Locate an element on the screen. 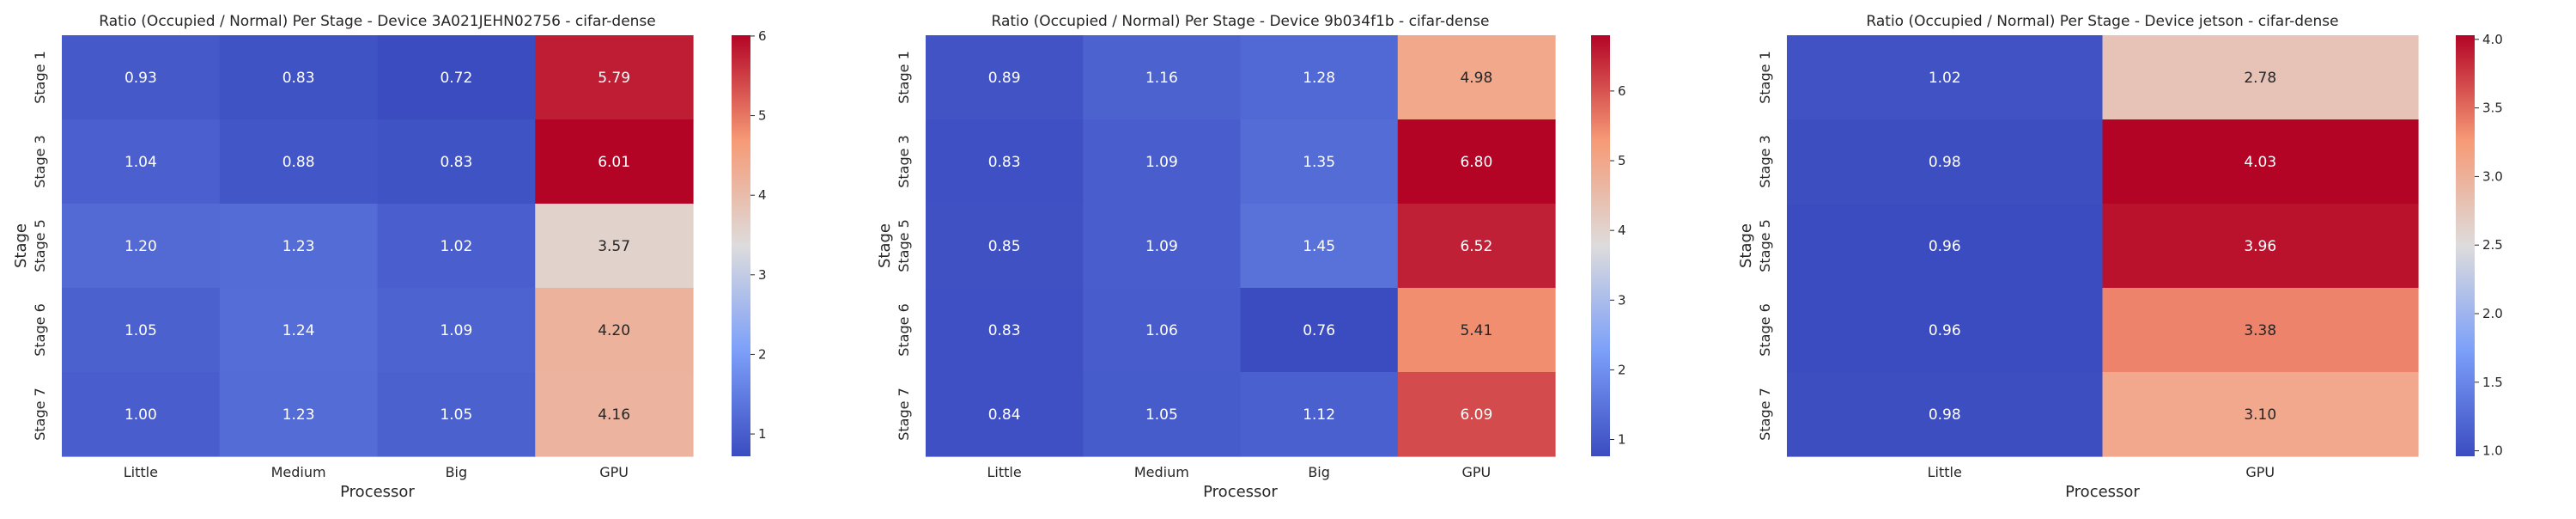 This screenshot has height=519, width=2576. x-axis-label: Processor is located at coordinates (1240, 492).